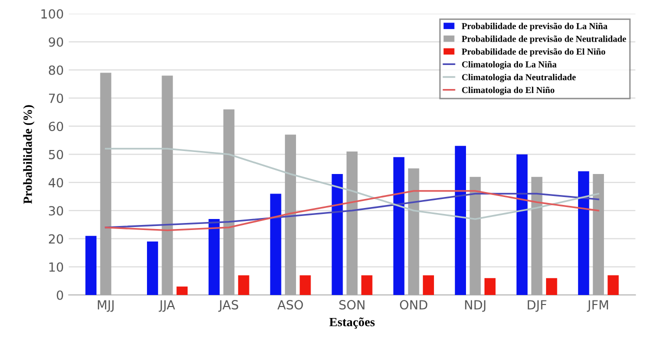 This screenshot has width=655, height=343. I want to click on x-tick-label: MJJ, so click(106, 306).